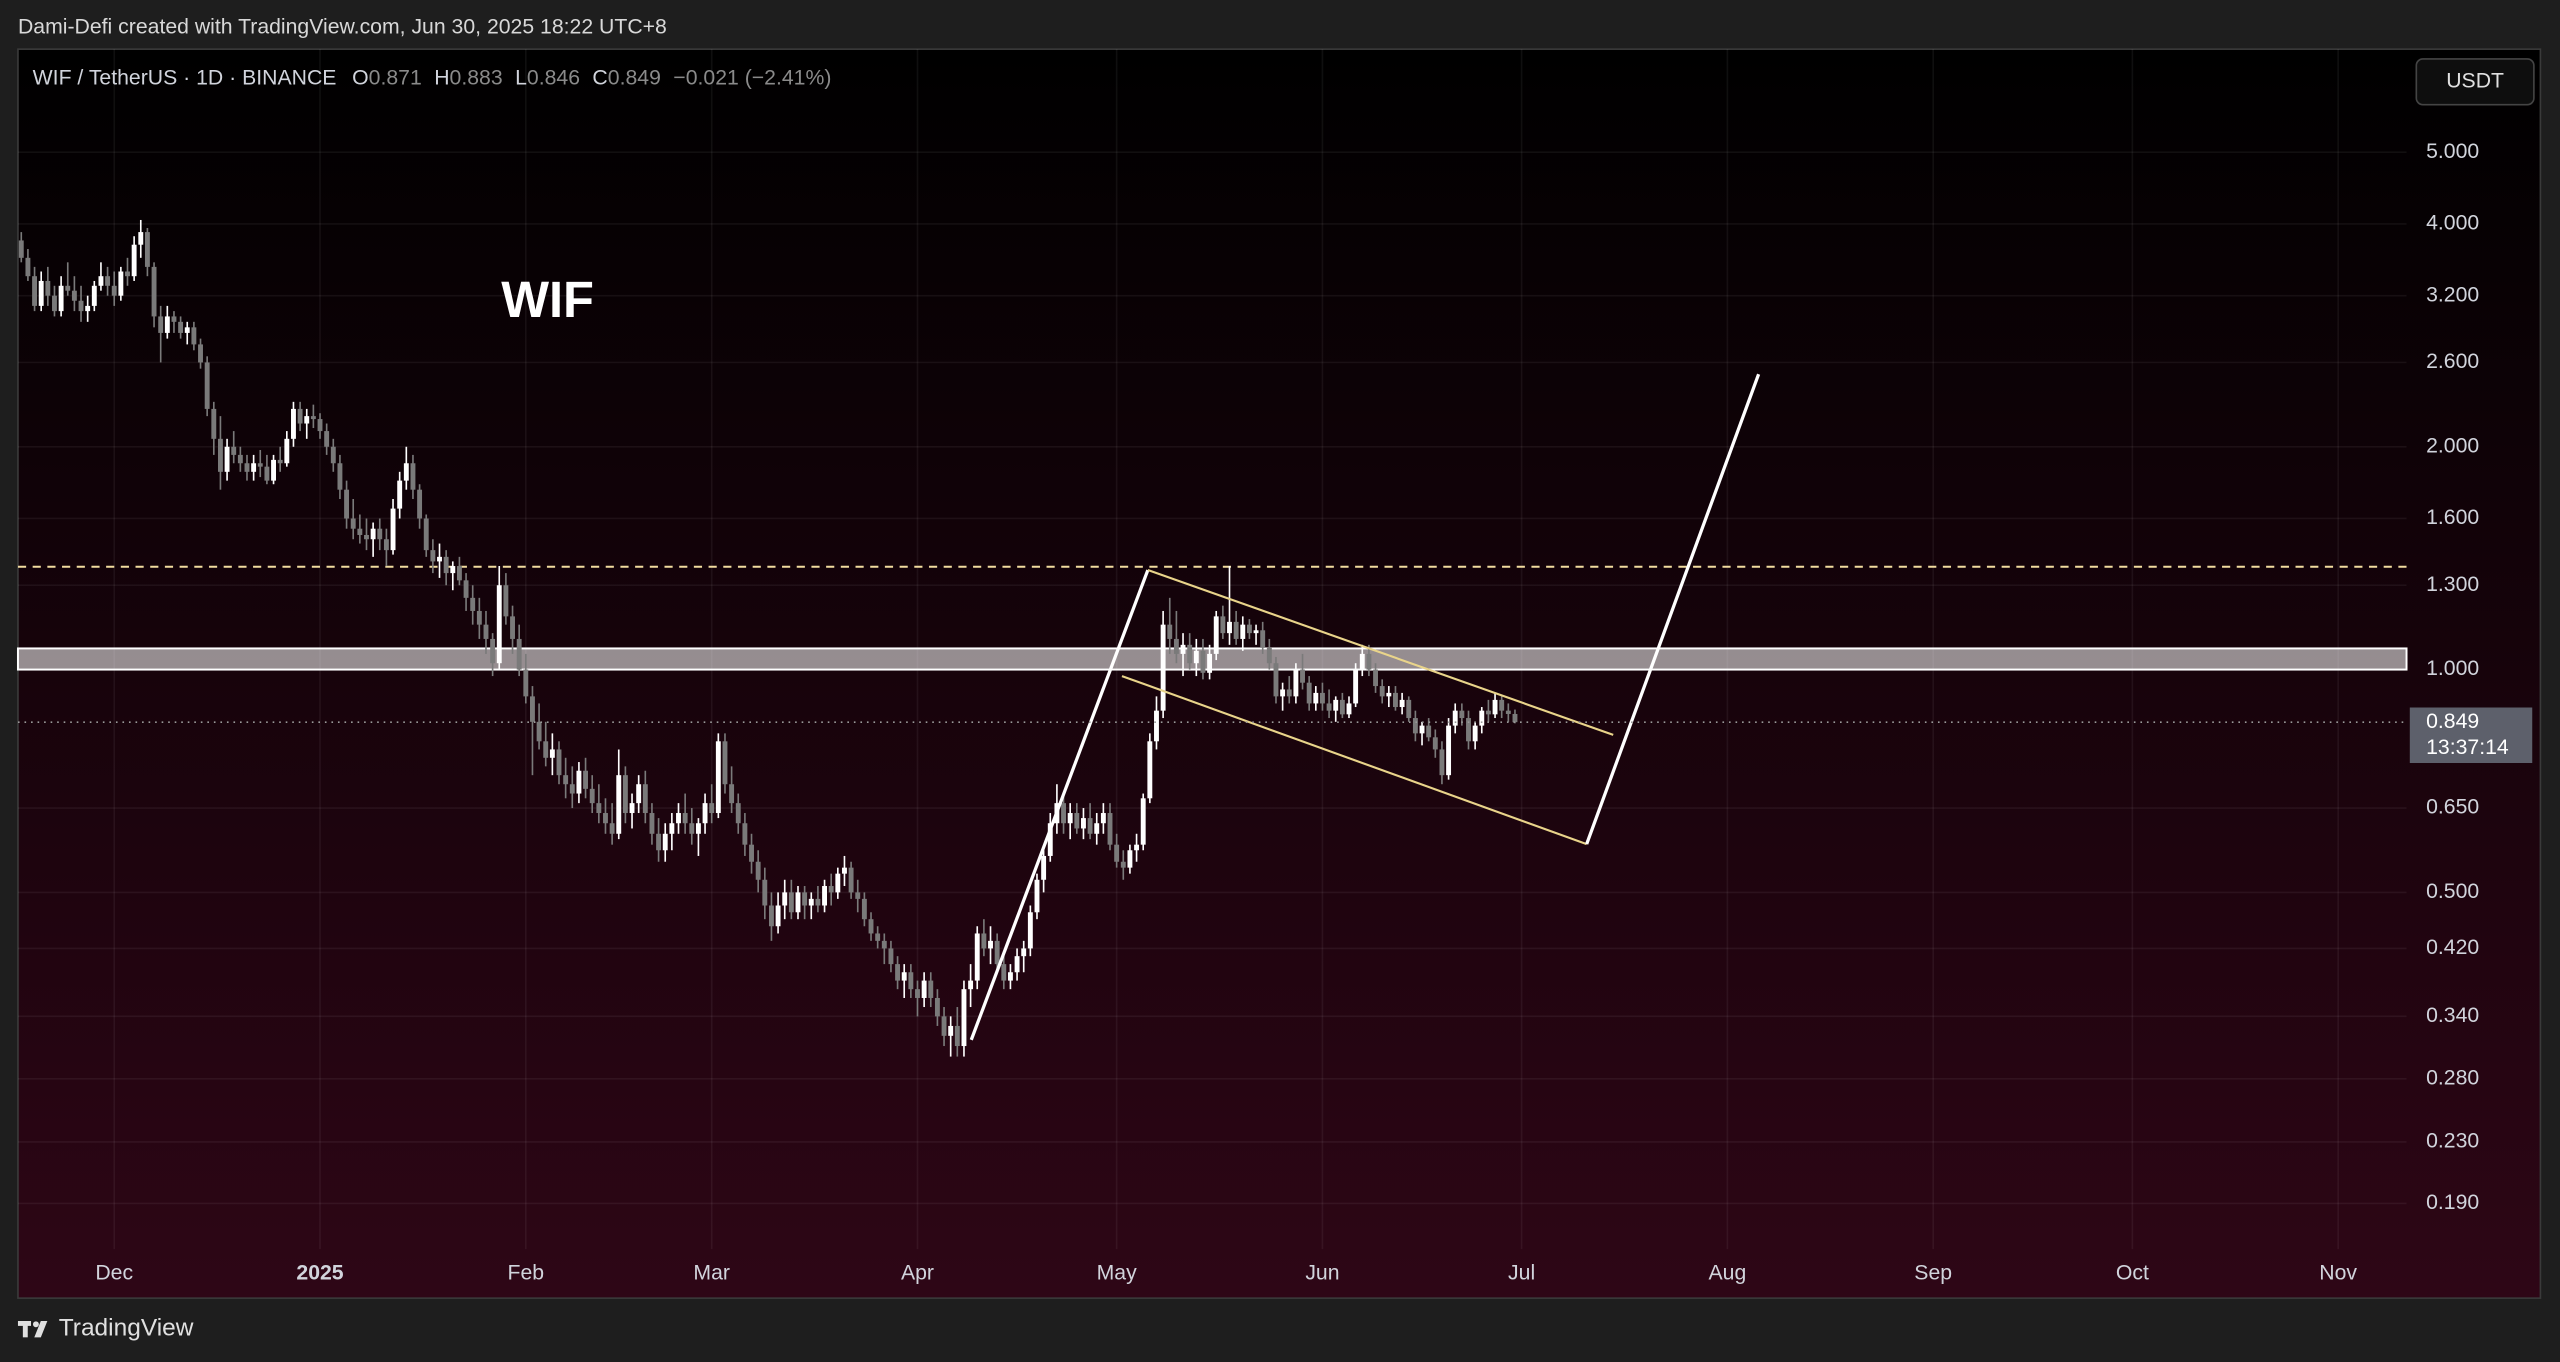 This screenshot has height=1362, width=2560. I want to click on trend-line, so click(1059, 805).